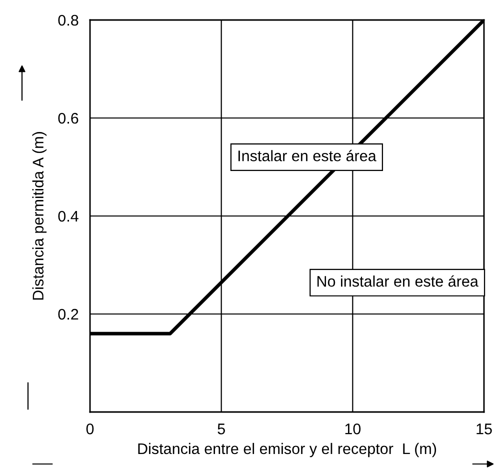  I want to click on annotation: Instalar en este área, so click(307, 156).